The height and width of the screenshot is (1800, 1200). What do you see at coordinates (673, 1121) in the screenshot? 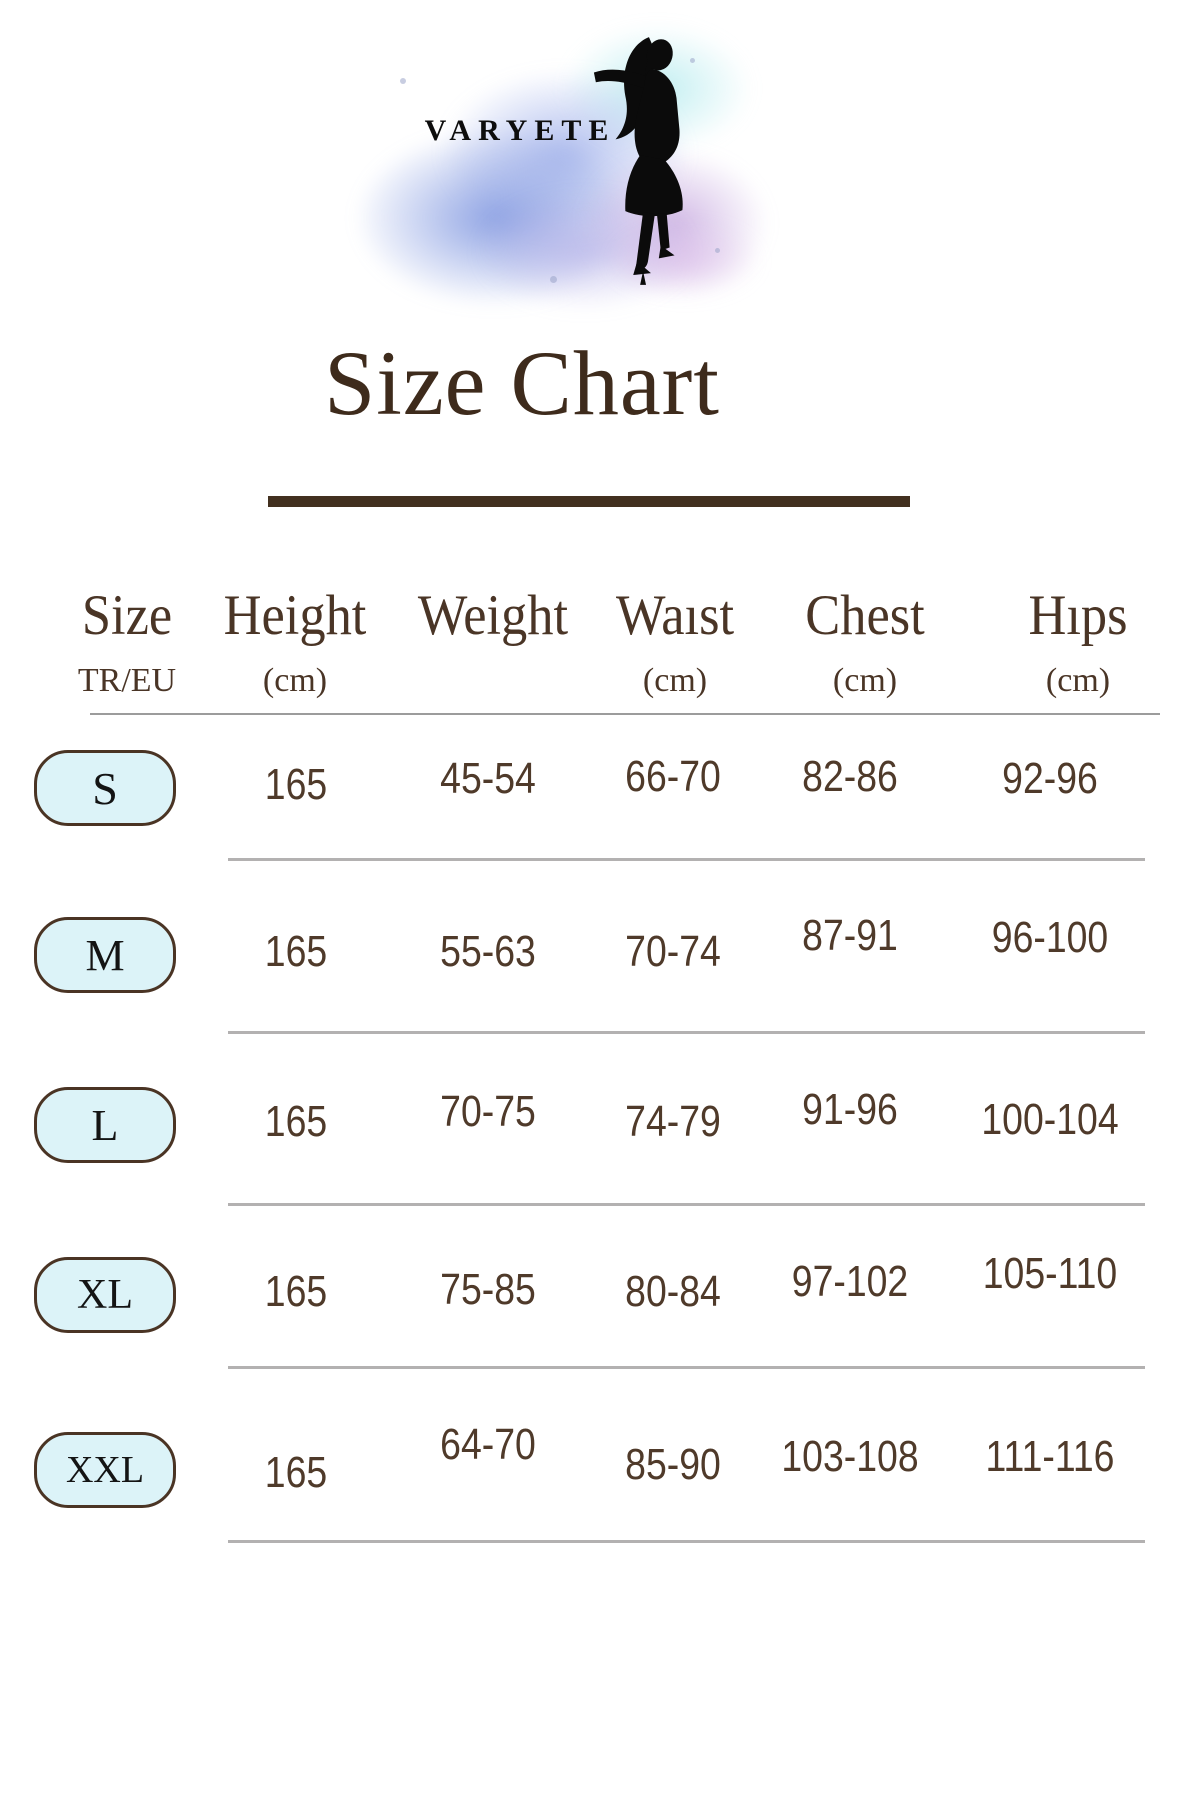
I see `cell-waist: 74-79` at bounding box center [673, 1121].